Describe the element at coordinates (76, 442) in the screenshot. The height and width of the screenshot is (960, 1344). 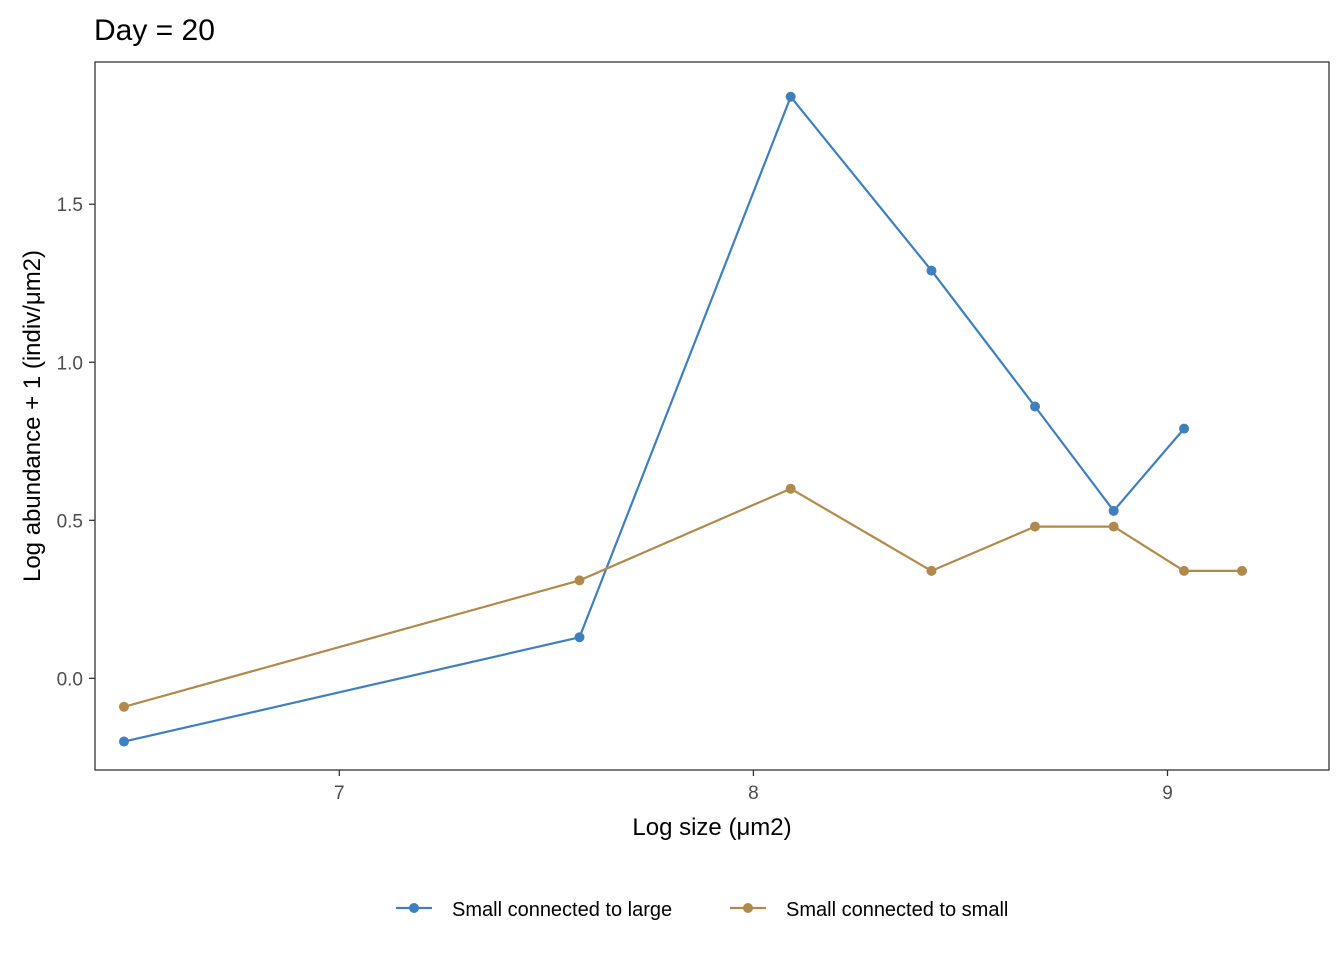
I see `y-axis: 0.0 0.5 1.0 1.5` at that location.